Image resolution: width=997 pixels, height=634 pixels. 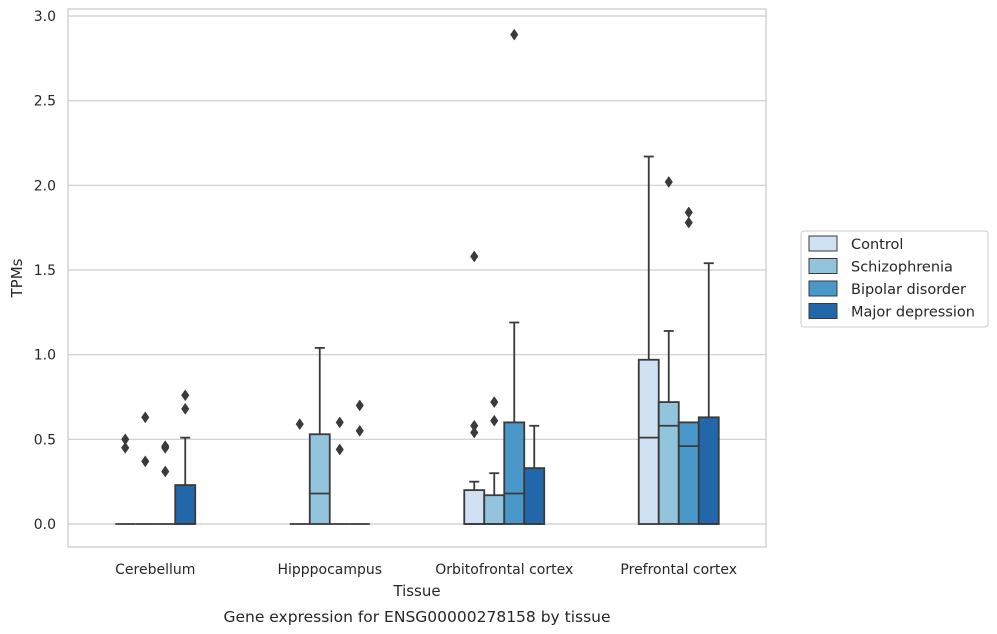 I want to click on x-axis-label: Tissue, so click(x=416, y=591).